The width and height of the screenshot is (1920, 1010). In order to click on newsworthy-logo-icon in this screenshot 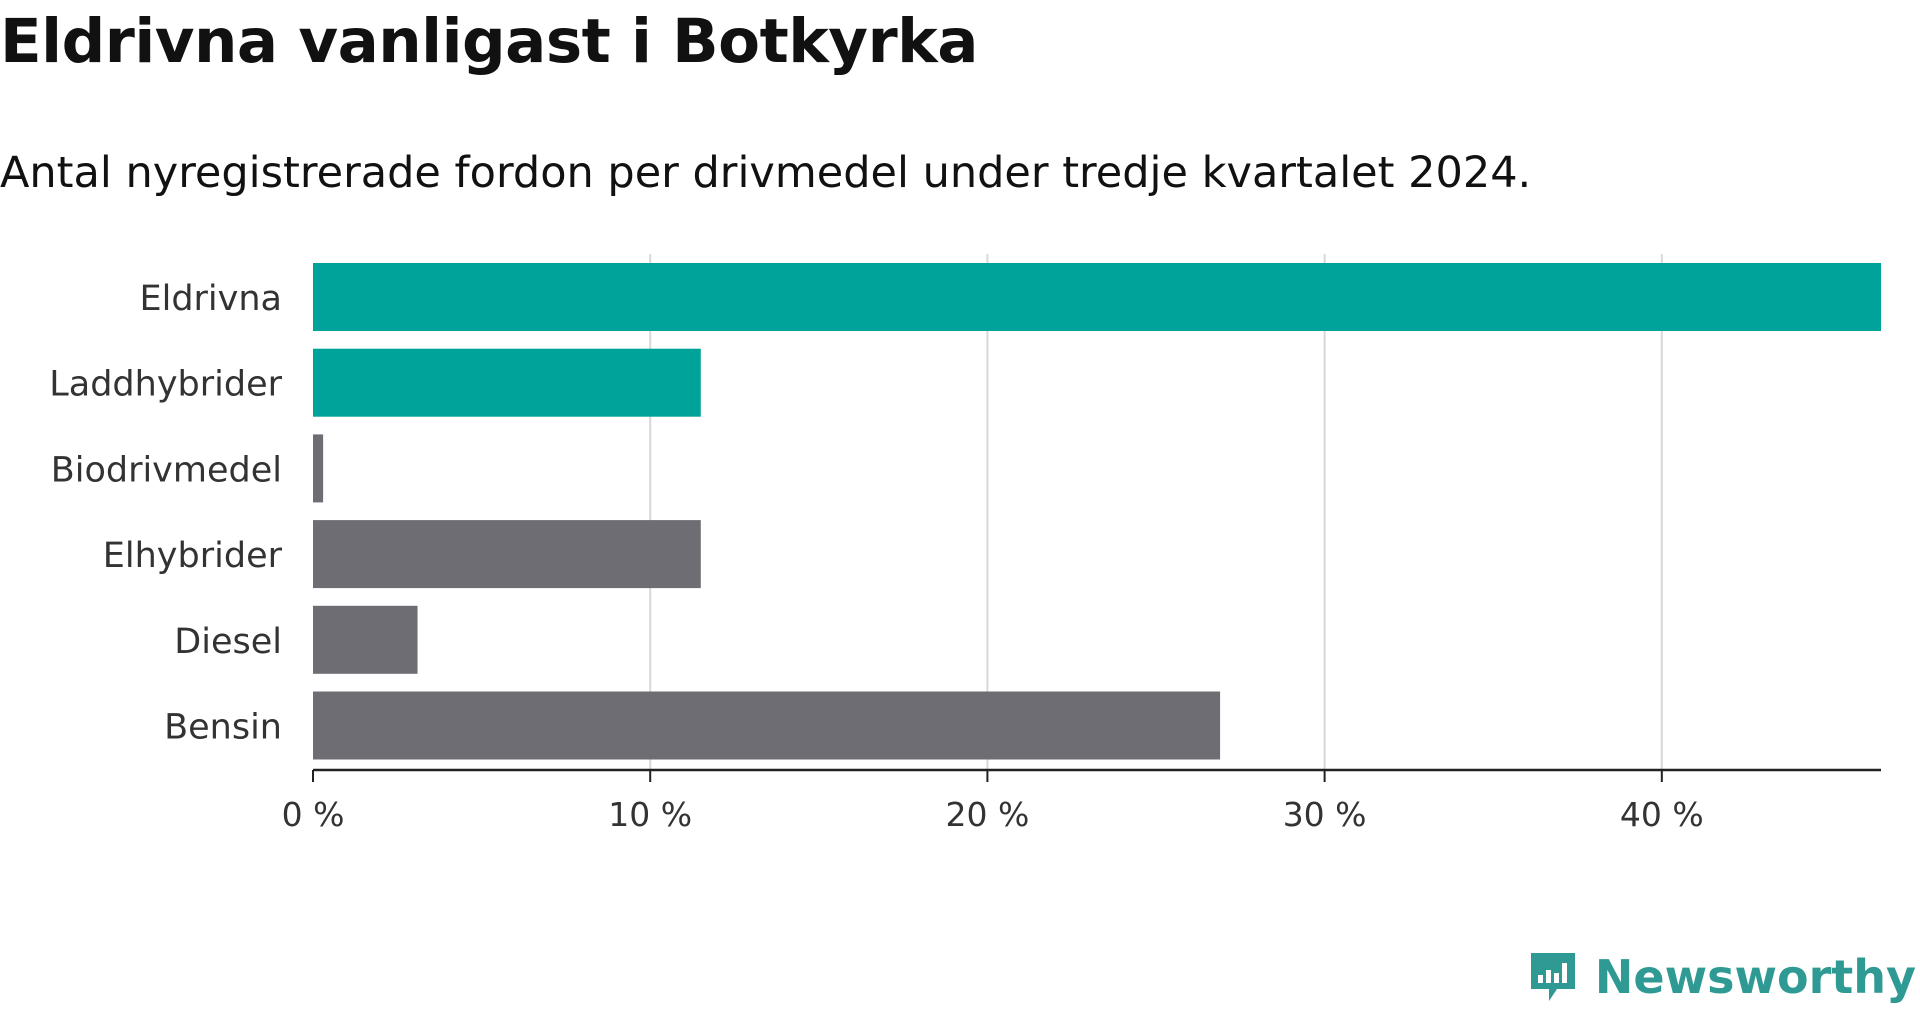, I will do `click(1552, 977)`.